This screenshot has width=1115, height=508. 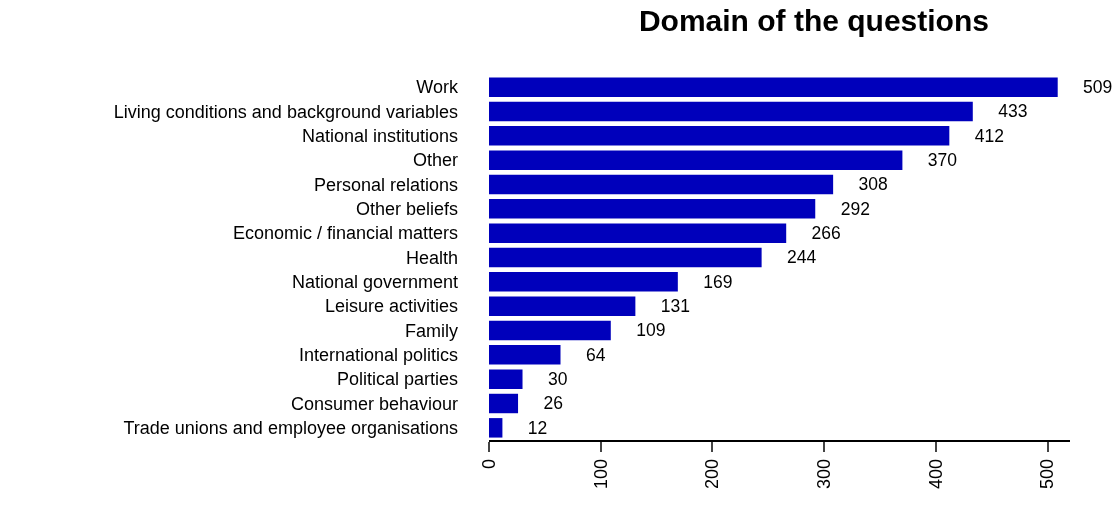 I want to click on data-label: 433, so click(x=1001, y=111).